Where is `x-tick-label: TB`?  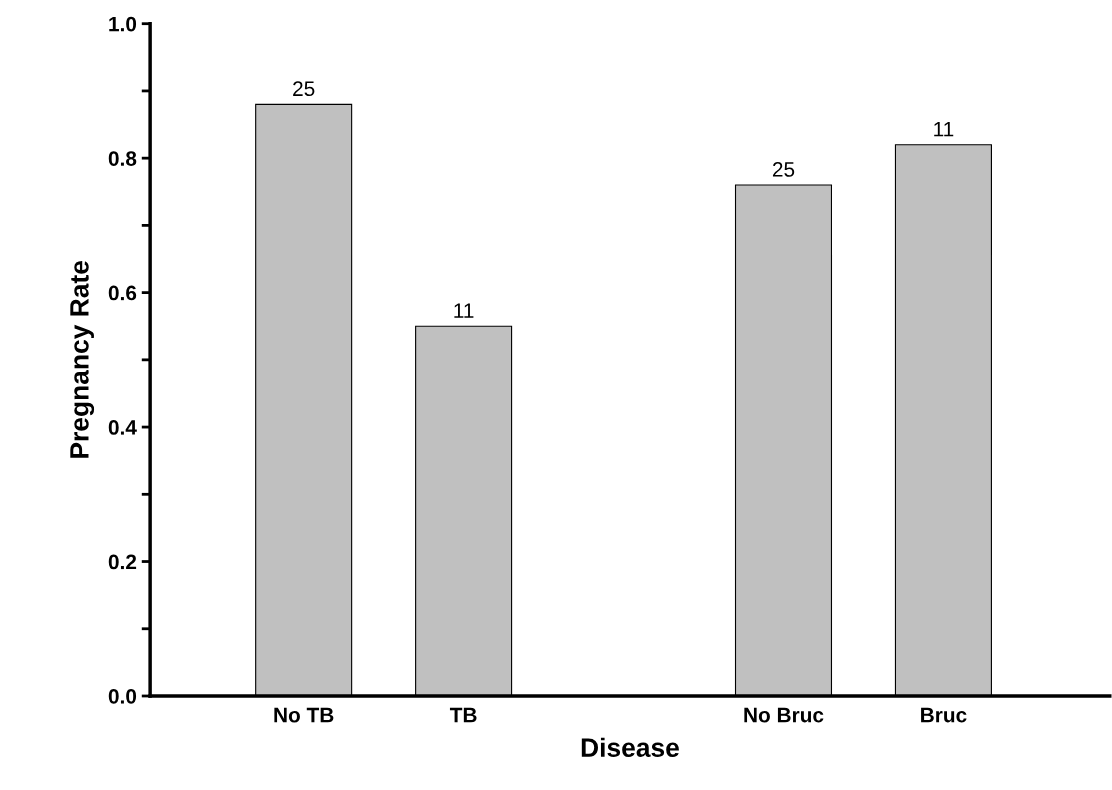 x-tick-label: TB is located at coordinates (463, 715).